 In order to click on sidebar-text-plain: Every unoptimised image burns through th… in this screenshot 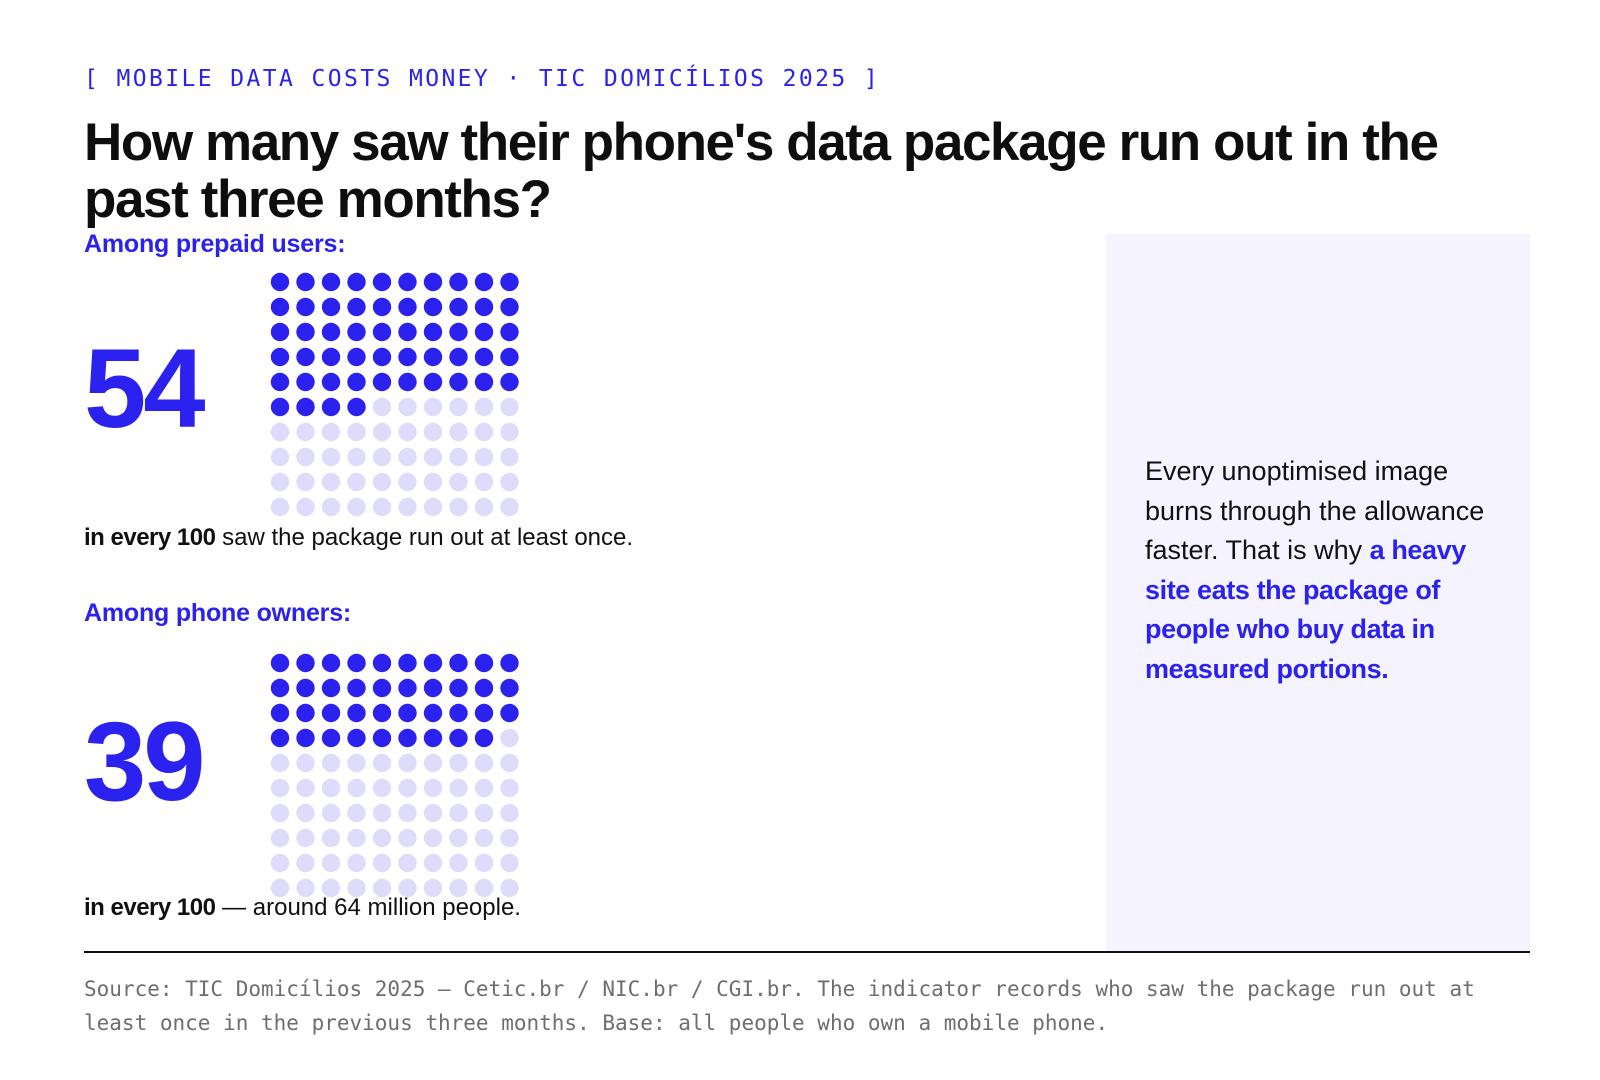, I will do `click(1315, 510)`.